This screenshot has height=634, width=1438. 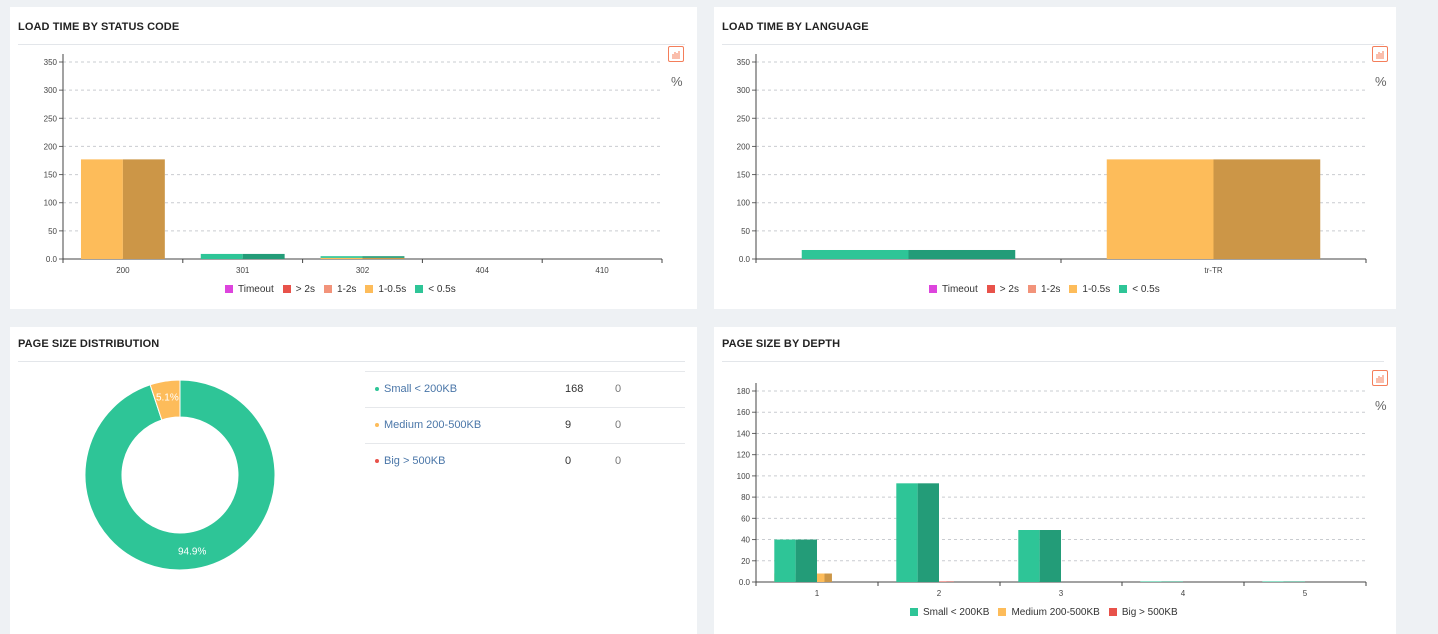 I want to click on legend-label: Timeout, so click(x=960, y=289).